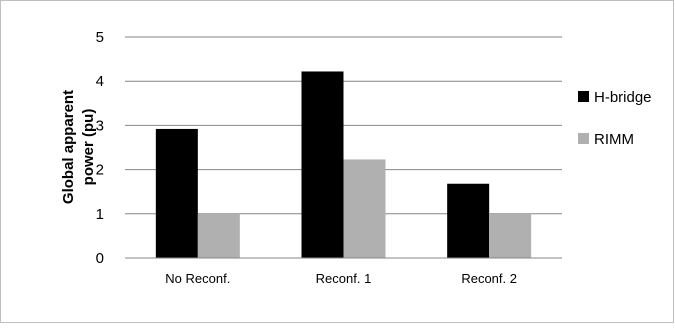  I want to click on x-category-label: No Reconf., so click(197, 278).